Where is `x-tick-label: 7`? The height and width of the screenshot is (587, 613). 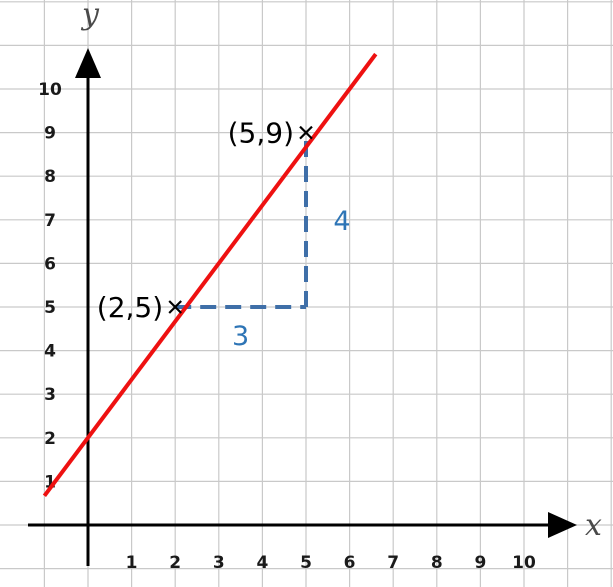 x-tick-label: 7 is located at coordinates (393, 563).